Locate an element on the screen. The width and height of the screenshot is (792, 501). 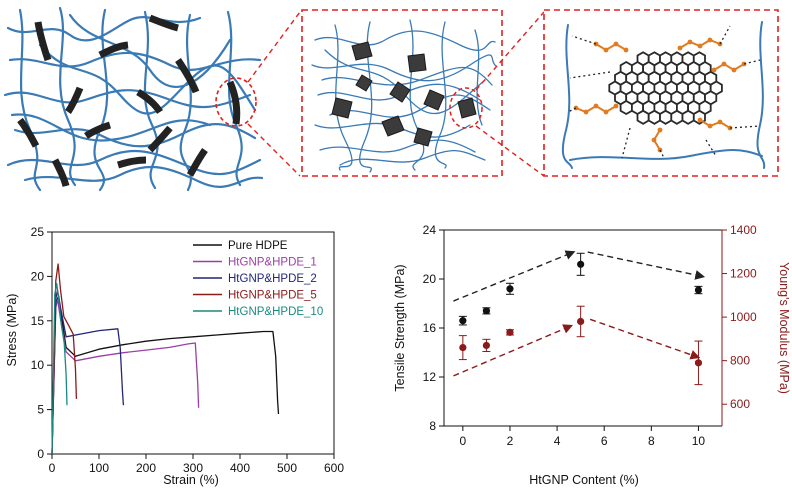
x-tick-label: 8 is located at coordinates (651, 441).